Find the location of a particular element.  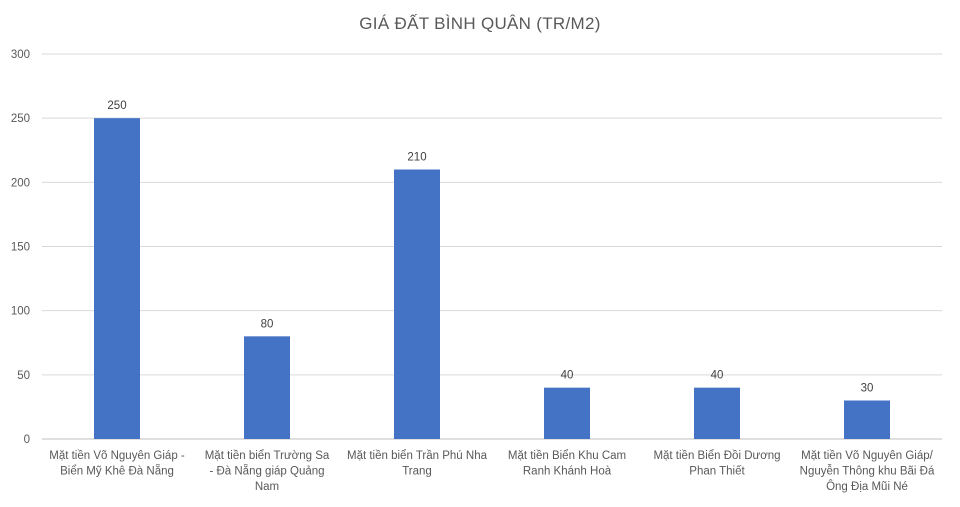

chart-title: GIÁ ĐẤT BÌNH QUÂN (TR/M2) is located at coordinates (480, 23).